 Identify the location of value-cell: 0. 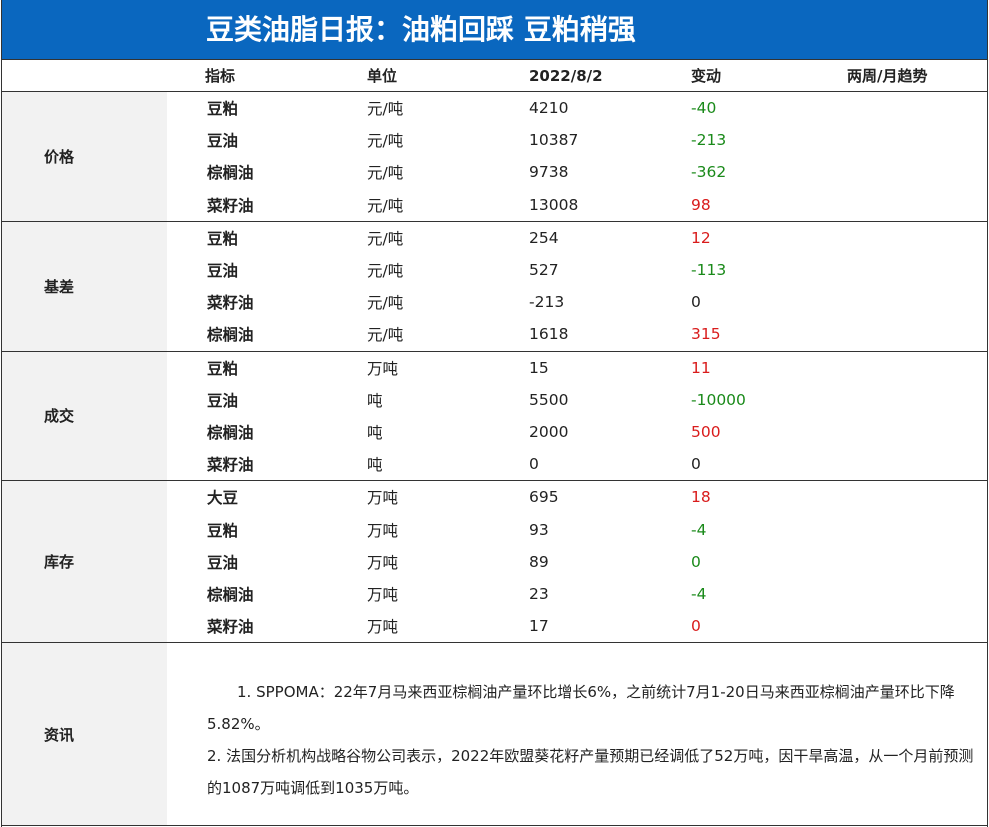
(534, 464).